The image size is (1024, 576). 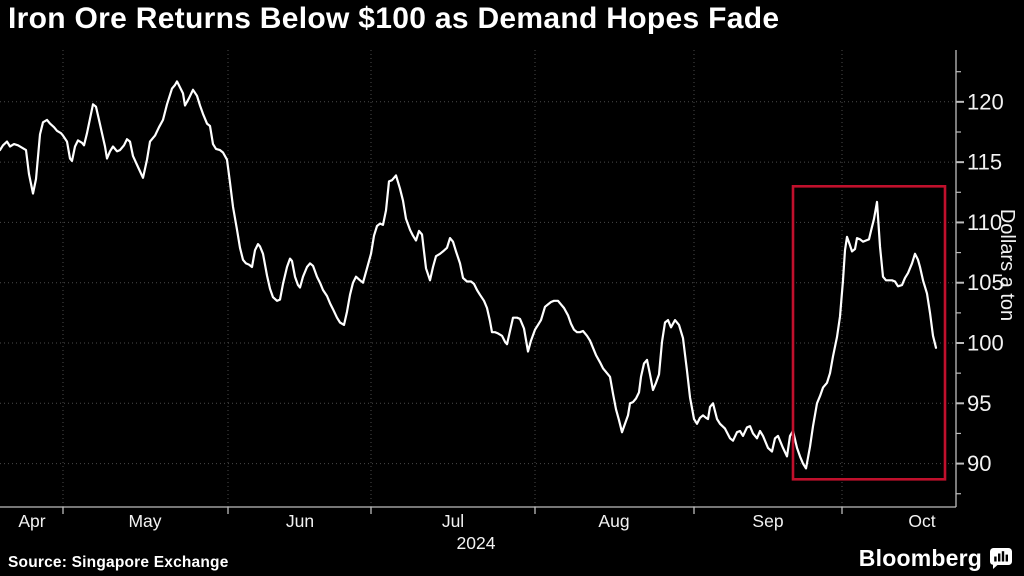 I want to click on y-tick-label: 105, so click(x=985, y=282).